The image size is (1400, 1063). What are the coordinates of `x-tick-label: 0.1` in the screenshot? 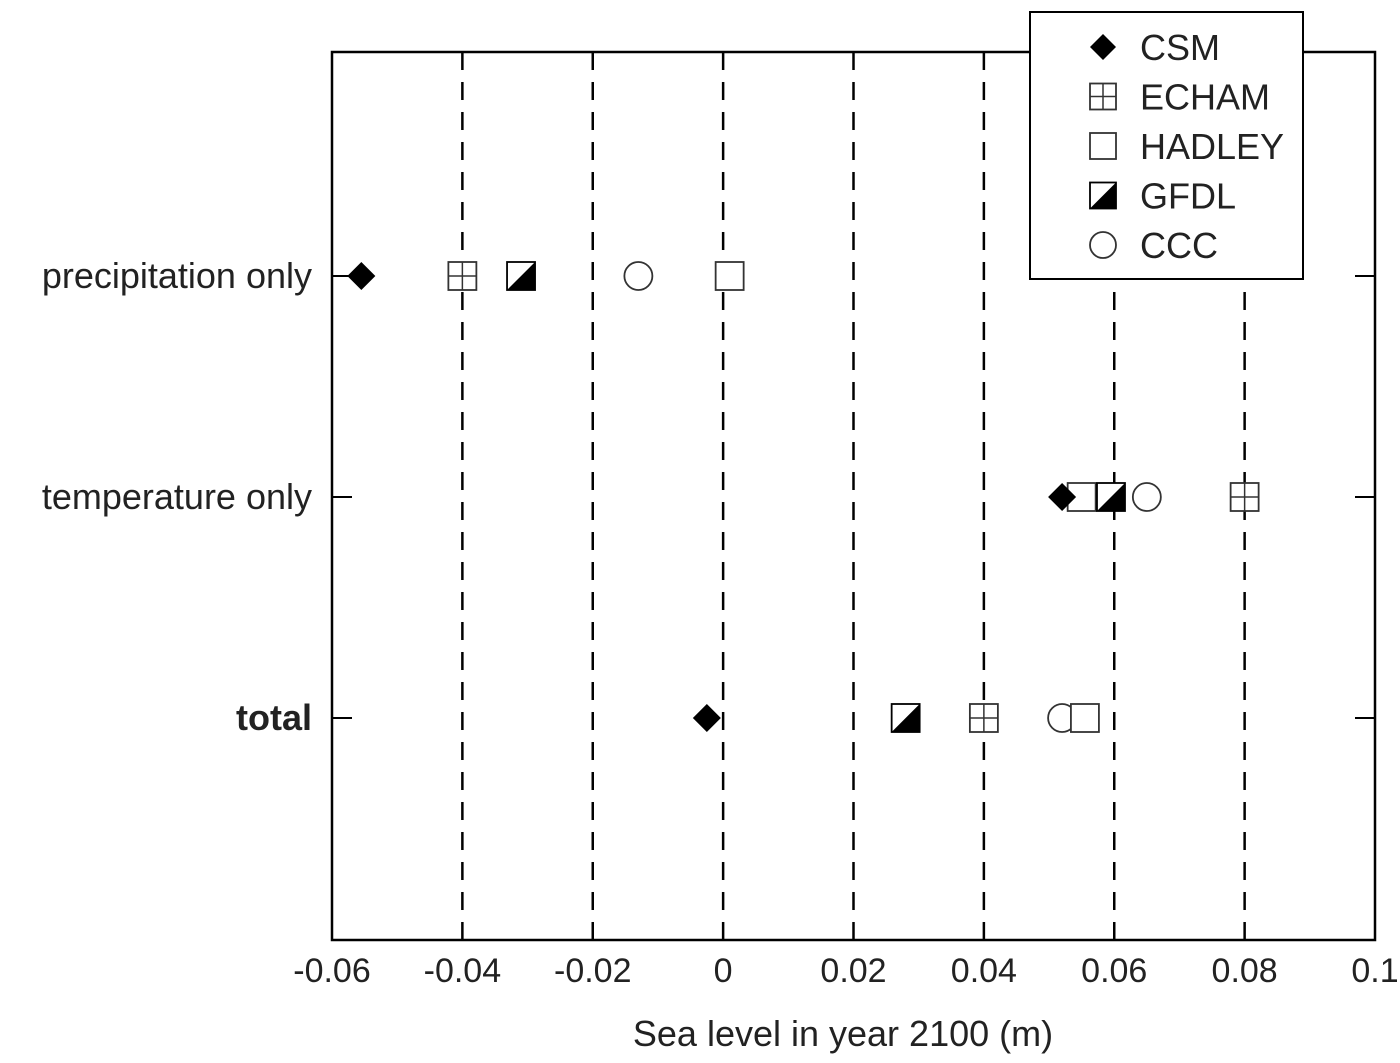 It's located at (1374, 971).